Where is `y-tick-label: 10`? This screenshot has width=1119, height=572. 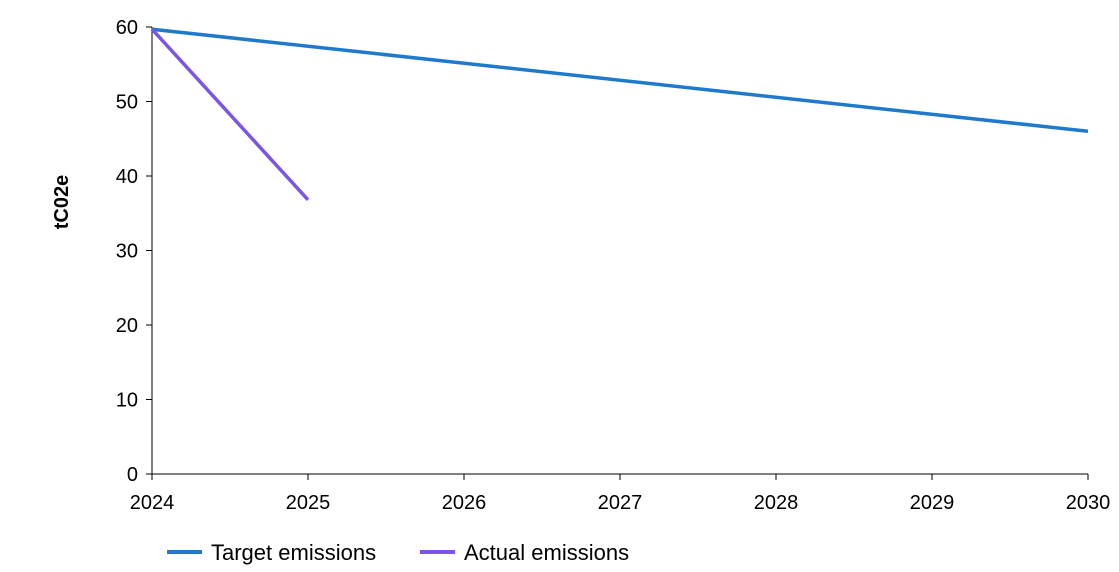 y-tick-label: 10 is located at coordinates (127, 401).